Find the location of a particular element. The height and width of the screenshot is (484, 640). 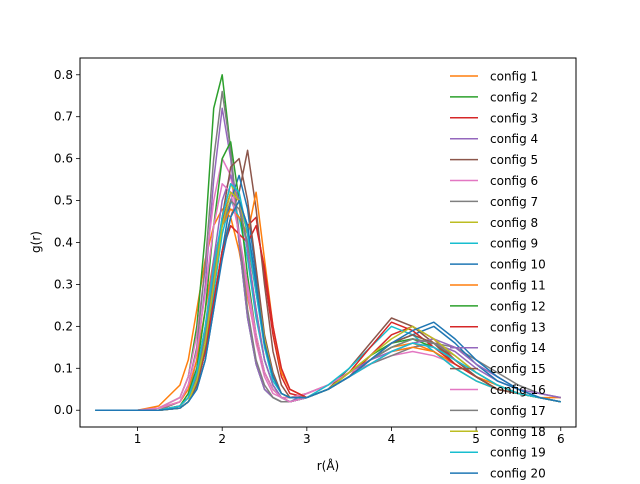

x-tick-label: 1 is located at coordinates (138, 439).